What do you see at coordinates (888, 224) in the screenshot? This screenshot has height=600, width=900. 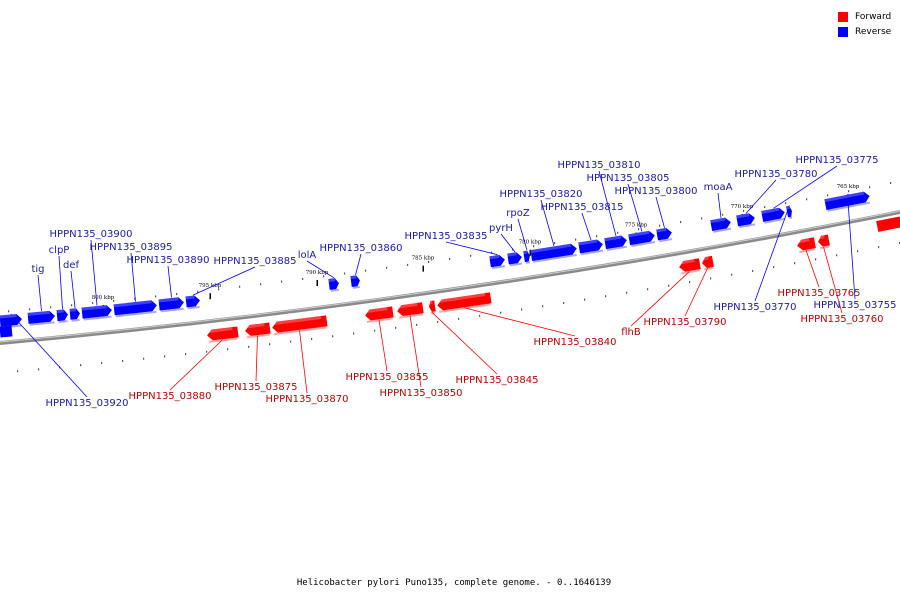 I see `gene-feature-partial` at bounding box center [888, 224].